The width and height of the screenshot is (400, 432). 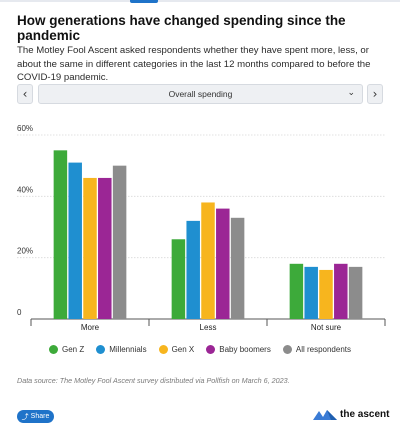 I want to click on chevron-left-icon: ‹, so click(x=25, y=94).